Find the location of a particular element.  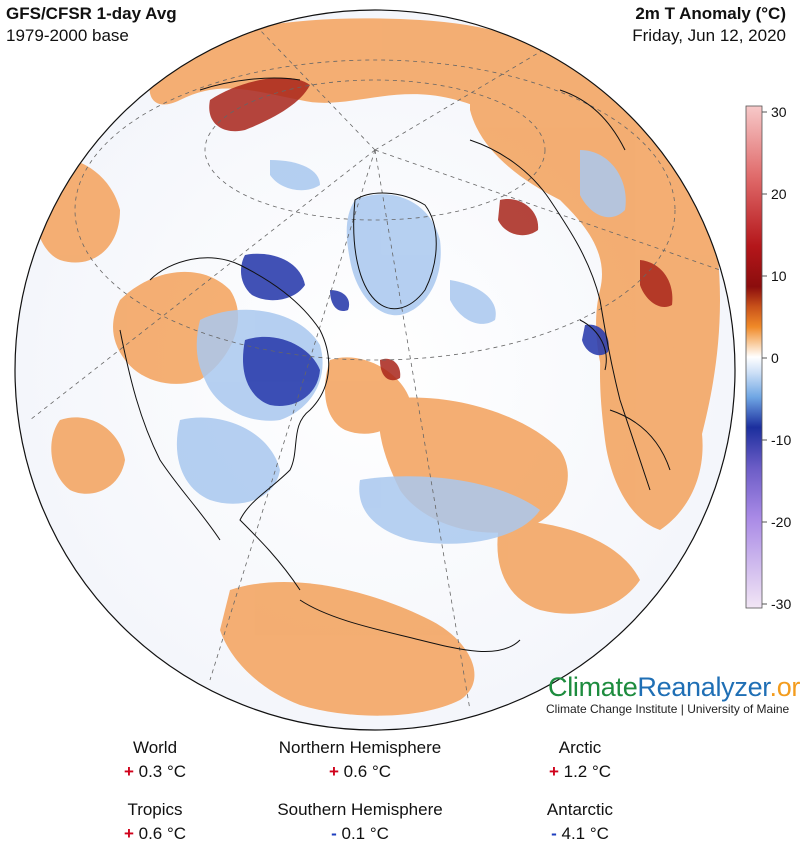

colorbar-tick-label: 20 is located at coordinates (779, 194).